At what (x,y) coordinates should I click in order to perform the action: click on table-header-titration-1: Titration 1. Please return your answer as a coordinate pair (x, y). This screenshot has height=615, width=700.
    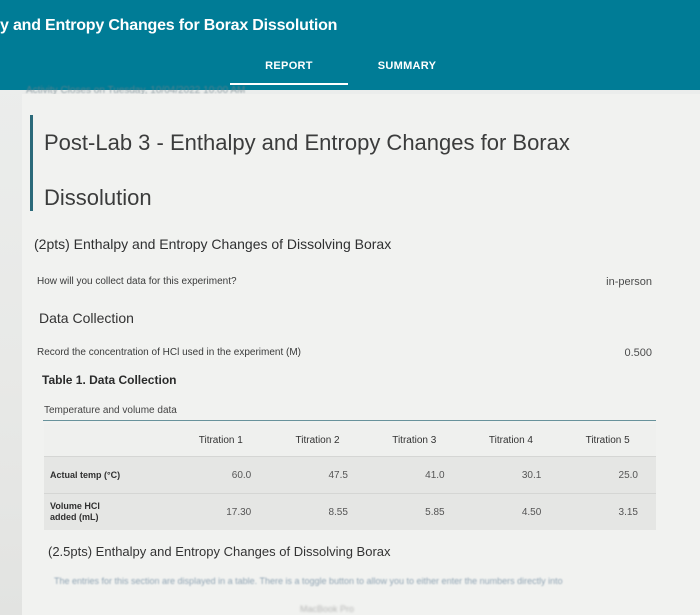
    Looking at the image, I should click on (221, 440).